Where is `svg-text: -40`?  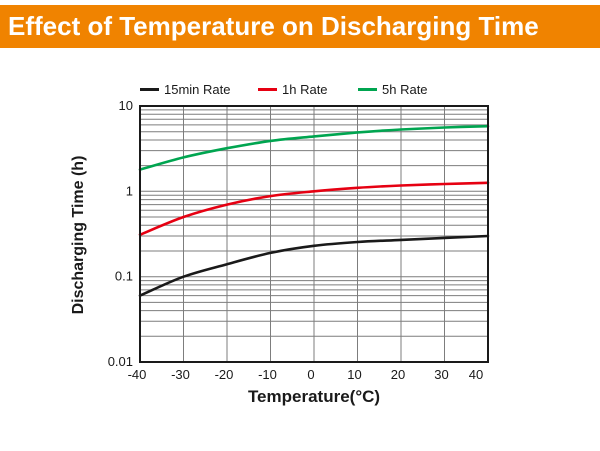
svg-text: -40 is located at coordinates (137, 374).